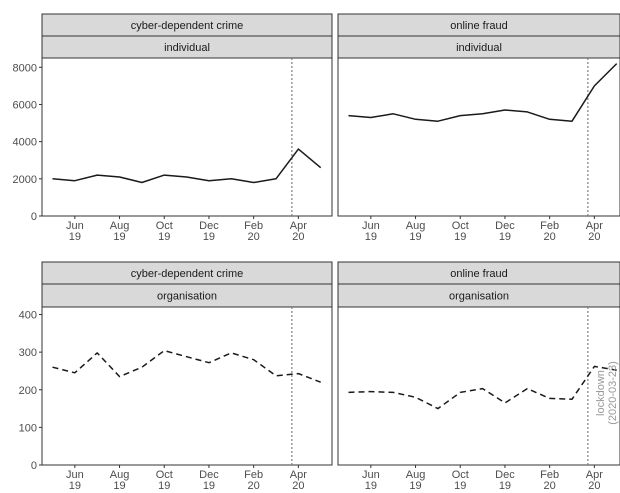 This screenshot has height=493, width=620. Describe the element at coordinates (25, 143) in the screenshot. I see `y-tick-label: 4000` at that location.